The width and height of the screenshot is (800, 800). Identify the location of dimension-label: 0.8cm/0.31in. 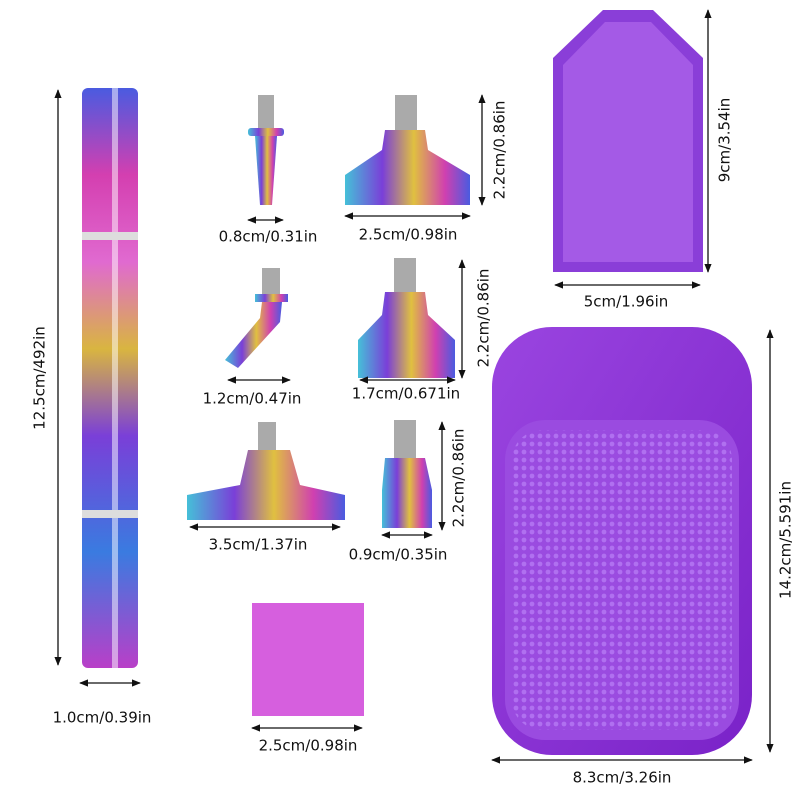
(268, 237).